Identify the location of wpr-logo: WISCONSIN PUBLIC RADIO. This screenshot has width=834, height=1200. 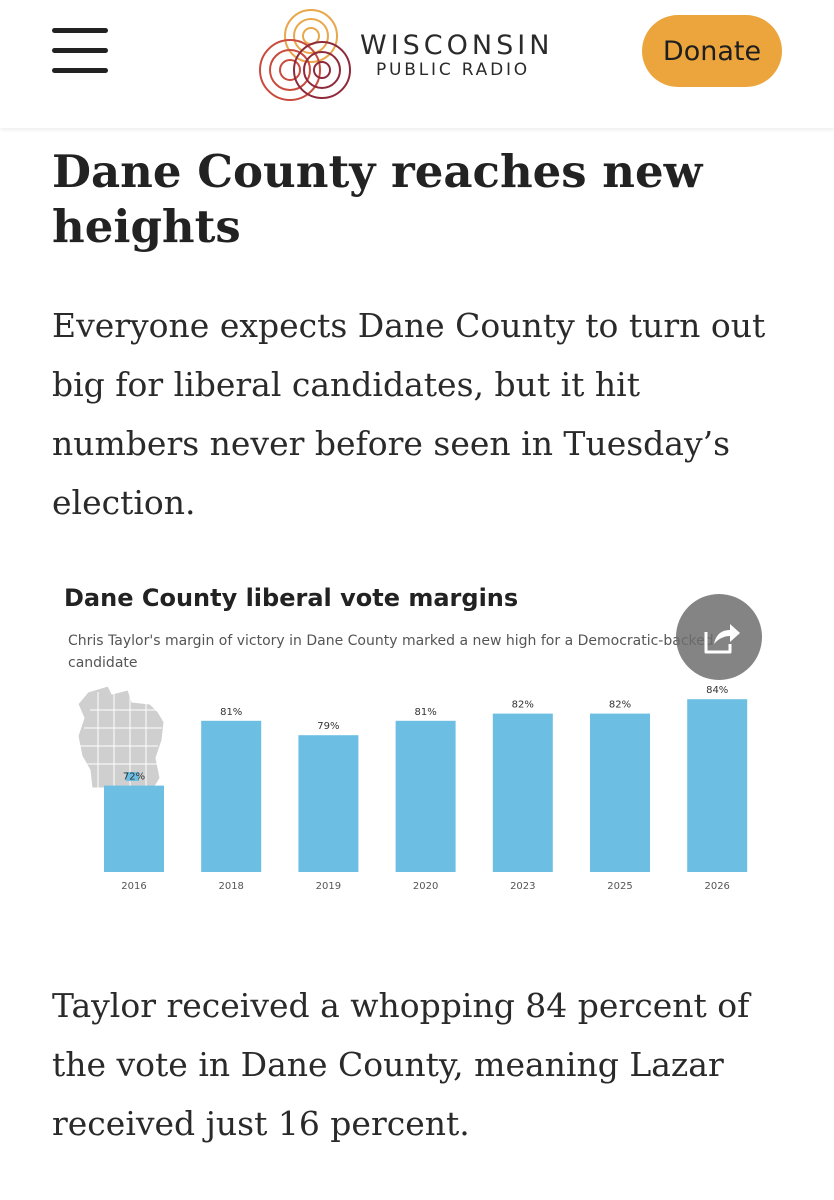
(426, 56).